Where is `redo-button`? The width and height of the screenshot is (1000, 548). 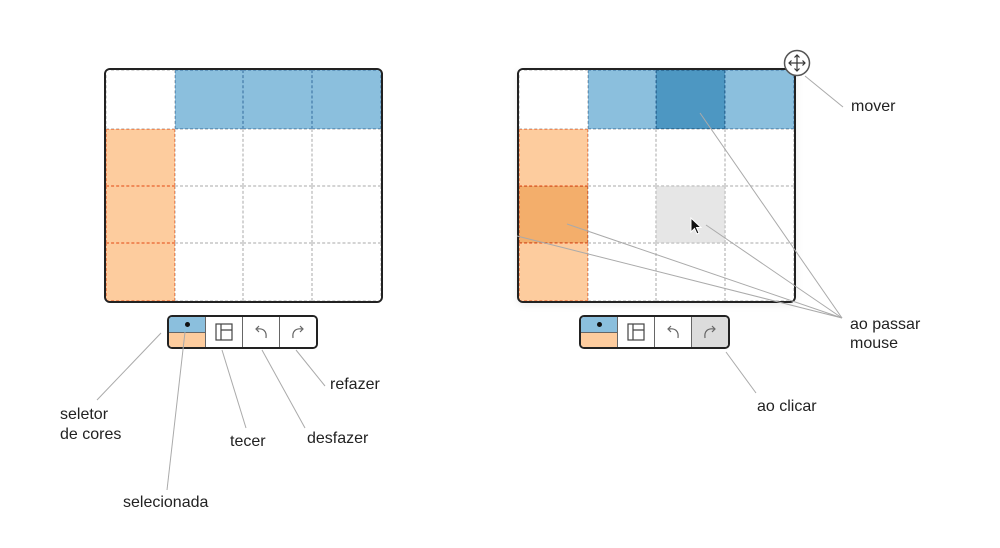
redo-button is located at coordinates (297, 332).